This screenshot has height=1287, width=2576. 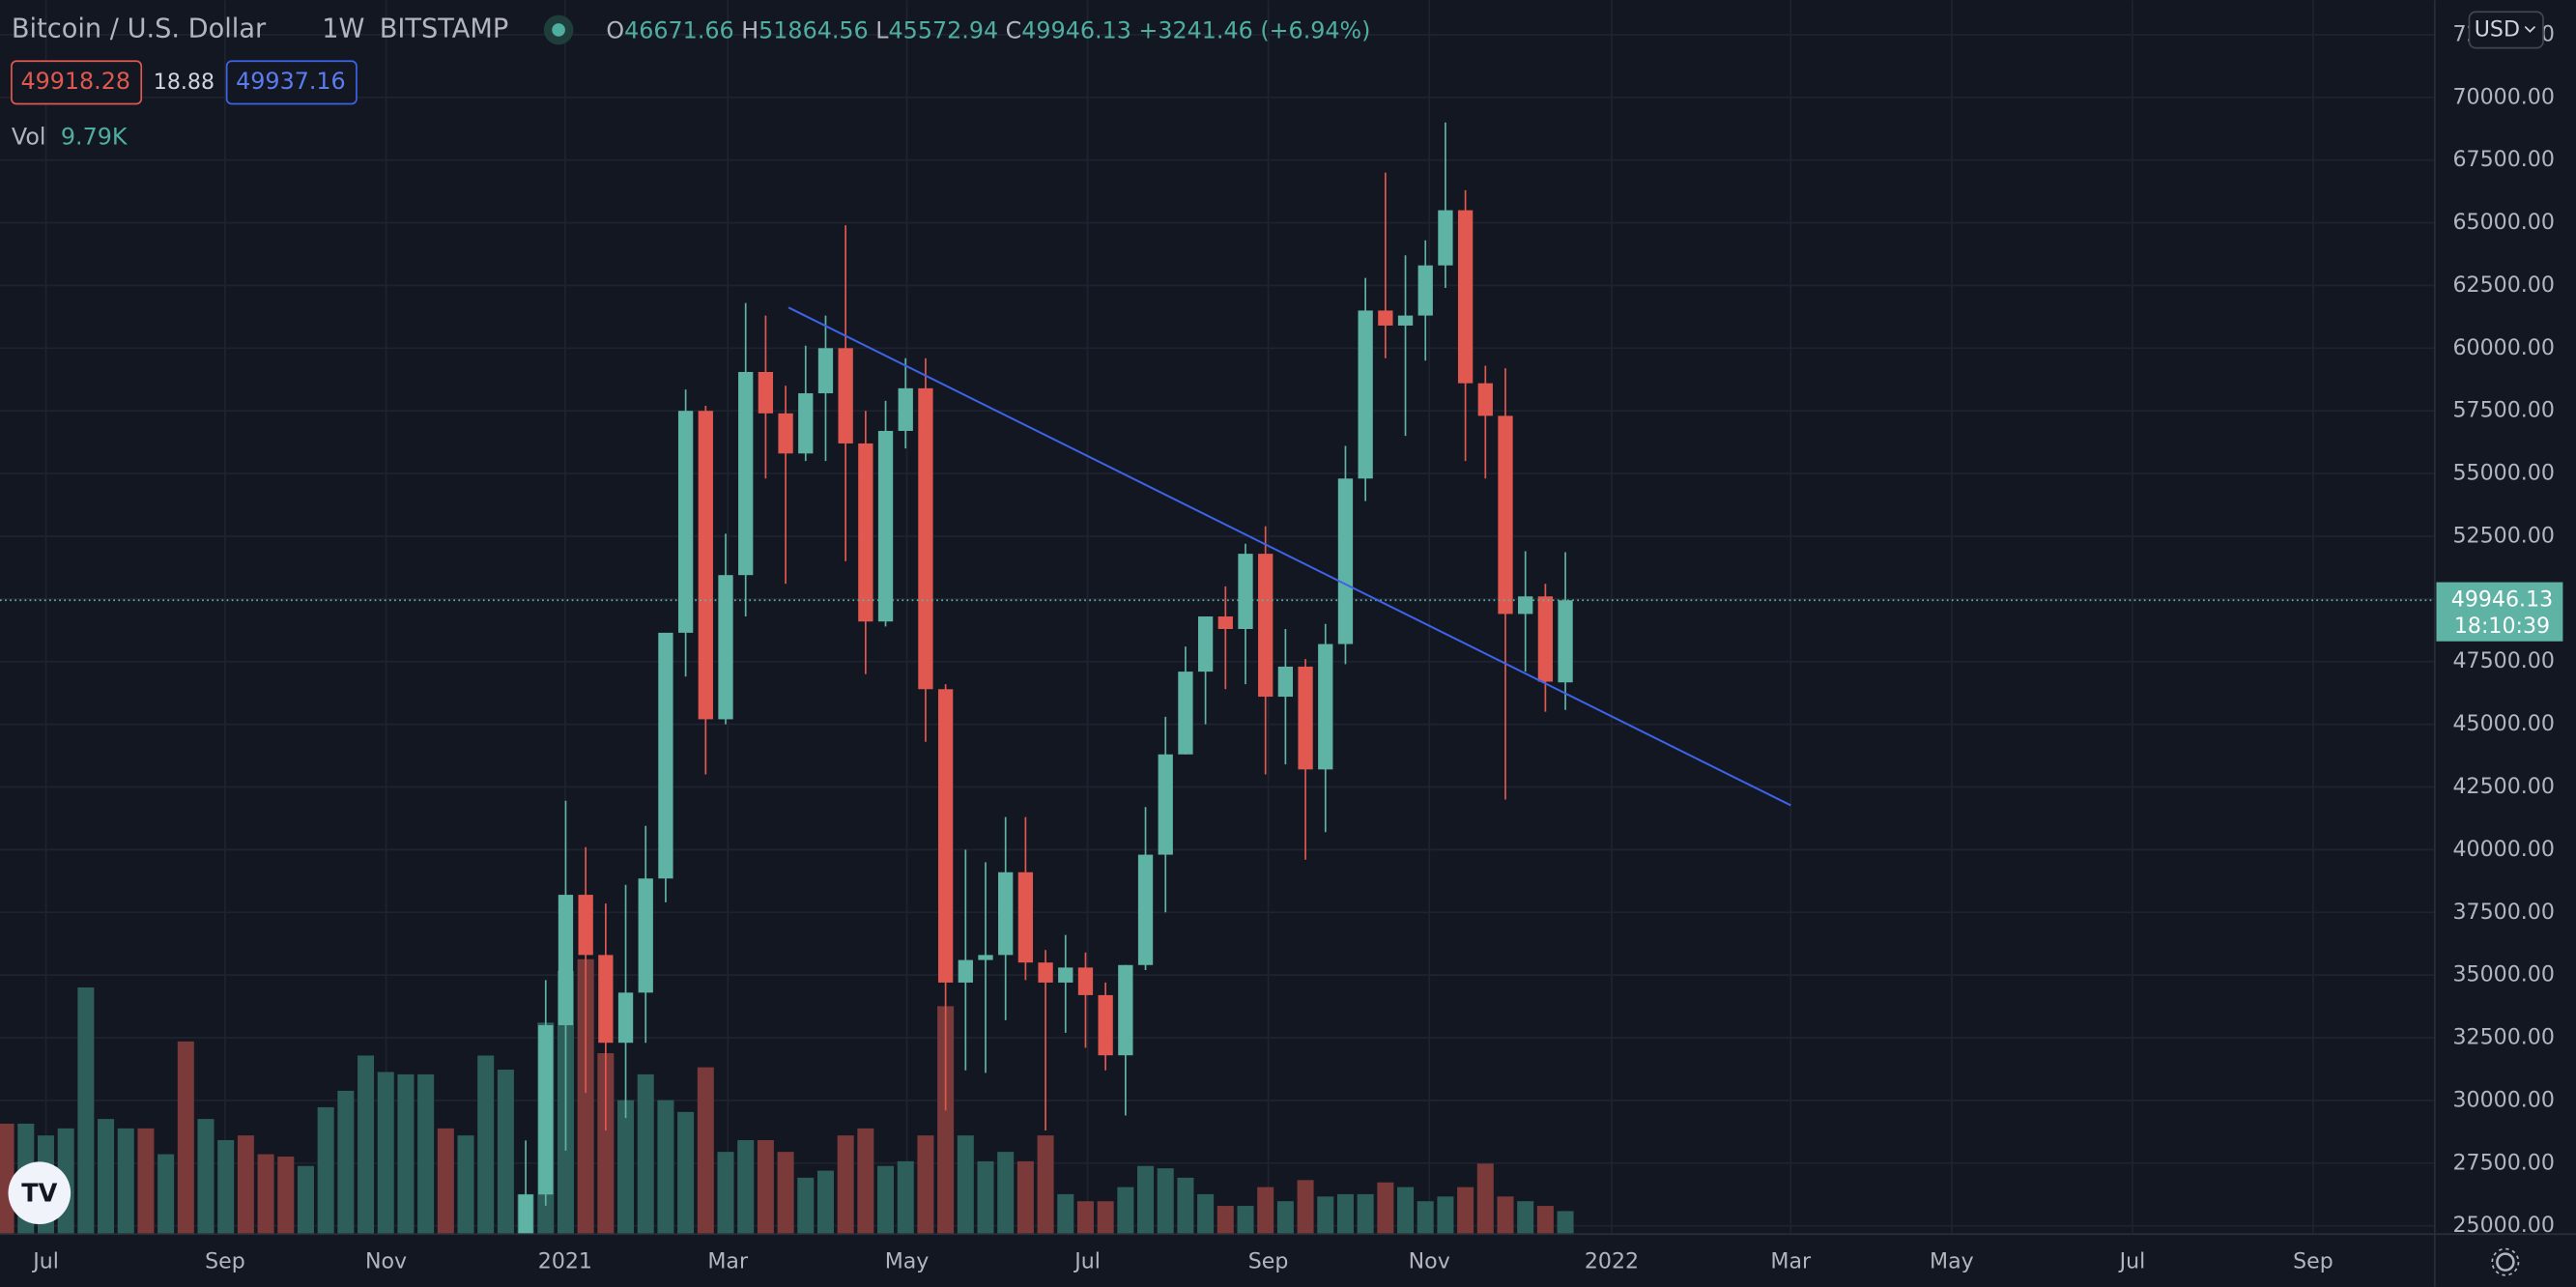 What do you see at coordinates (292, 82) in the screenshot?
I see `ask-box` at bounding box center [292, 82].